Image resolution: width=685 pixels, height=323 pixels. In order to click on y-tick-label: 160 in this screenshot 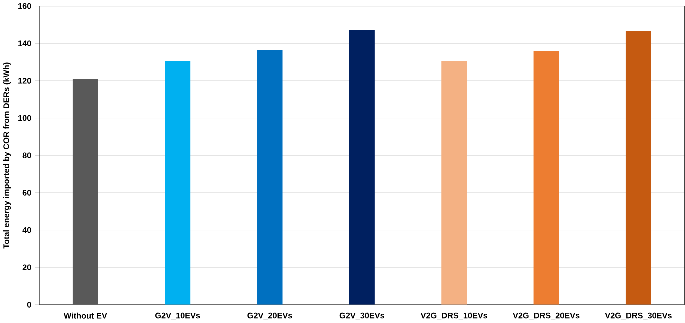, I will do `click(25, 6)`.